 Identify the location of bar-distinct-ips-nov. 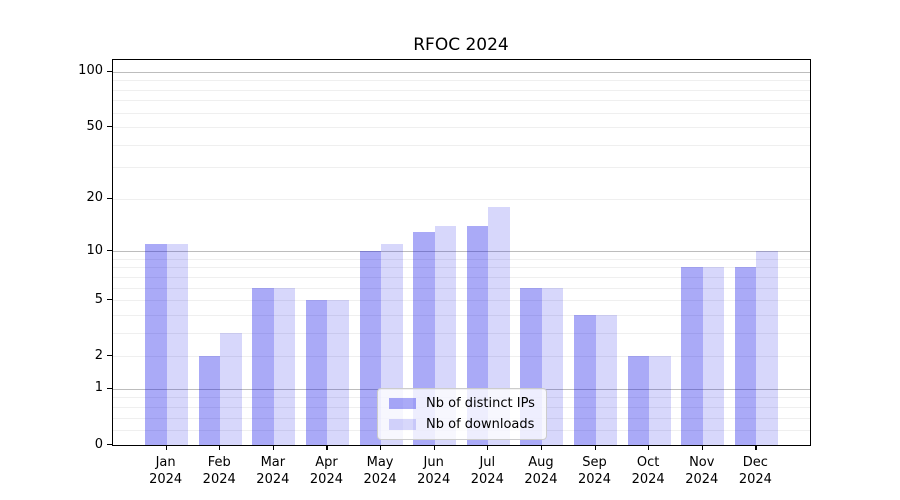
(692, 356).